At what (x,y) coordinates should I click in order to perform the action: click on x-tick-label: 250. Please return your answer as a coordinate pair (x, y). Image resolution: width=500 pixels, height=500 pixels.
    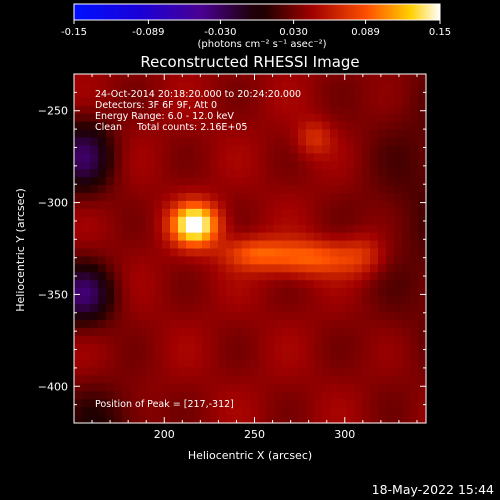
    Looking at the image, I should click on (254, 434).